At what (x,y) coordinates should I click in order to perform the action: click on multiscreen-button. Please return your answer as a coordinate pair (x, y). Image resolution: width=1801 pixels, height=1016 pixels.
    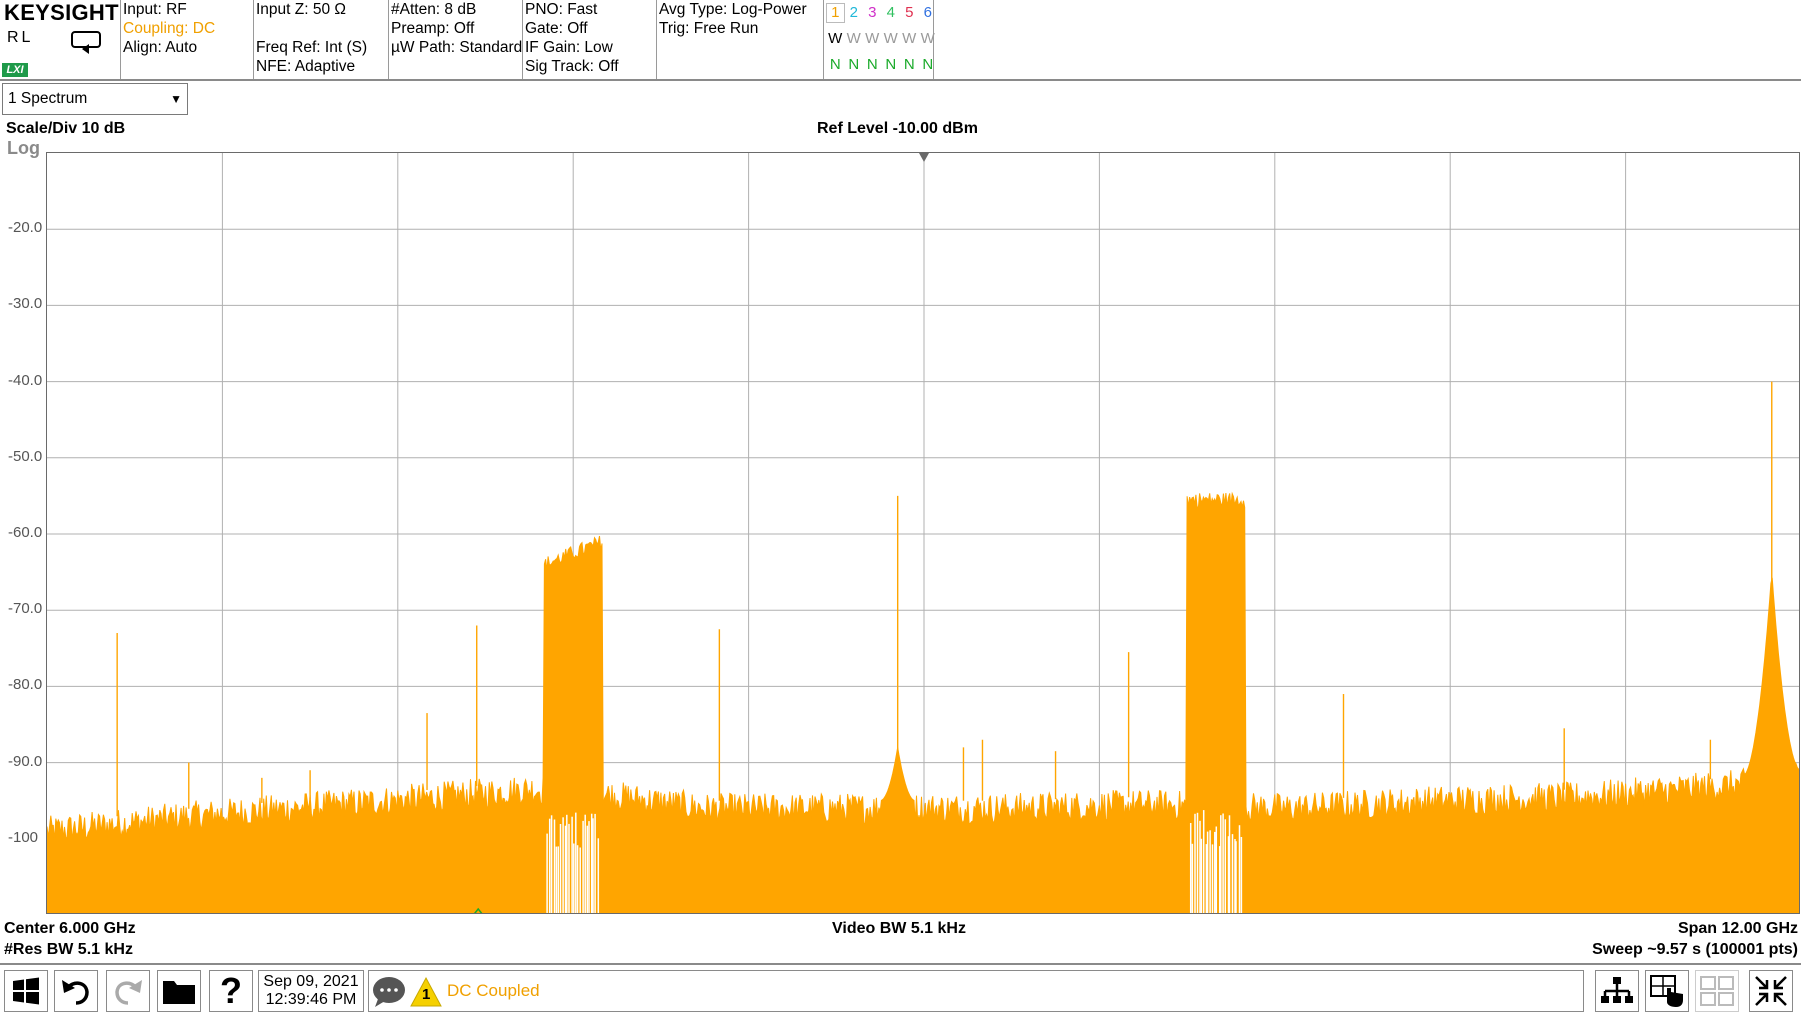
    Looking at the image, I should click on (1717, 991).